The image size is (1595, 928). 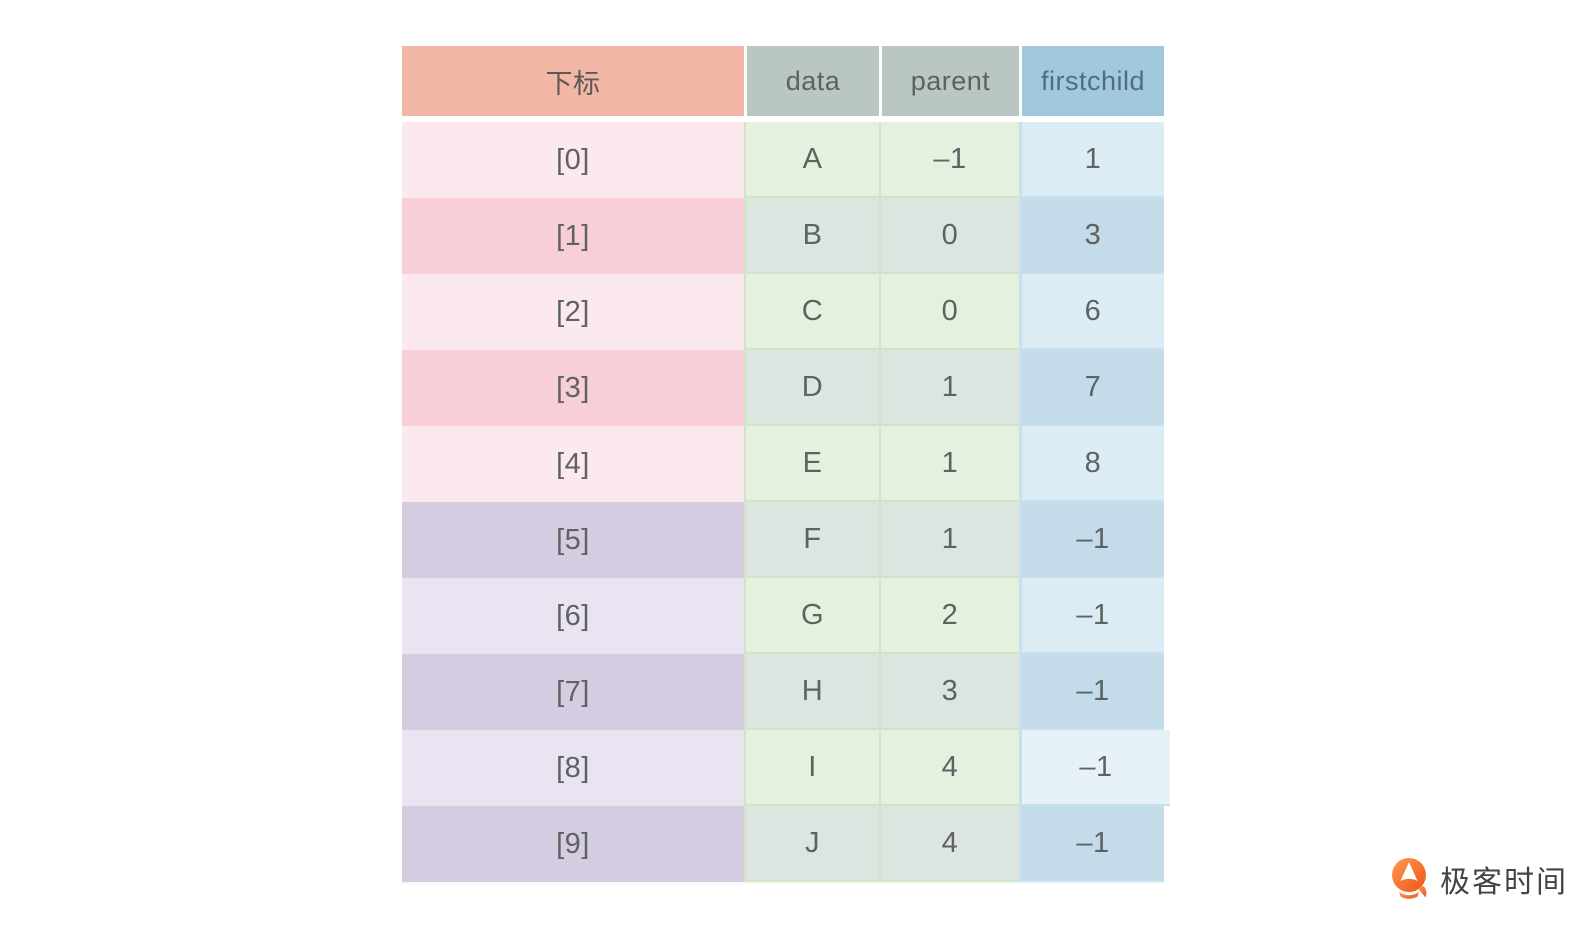 What do you see at coordinates (811, 160) in the screenshot?
I see `cell-data: A` at bounding box center [811, 160].